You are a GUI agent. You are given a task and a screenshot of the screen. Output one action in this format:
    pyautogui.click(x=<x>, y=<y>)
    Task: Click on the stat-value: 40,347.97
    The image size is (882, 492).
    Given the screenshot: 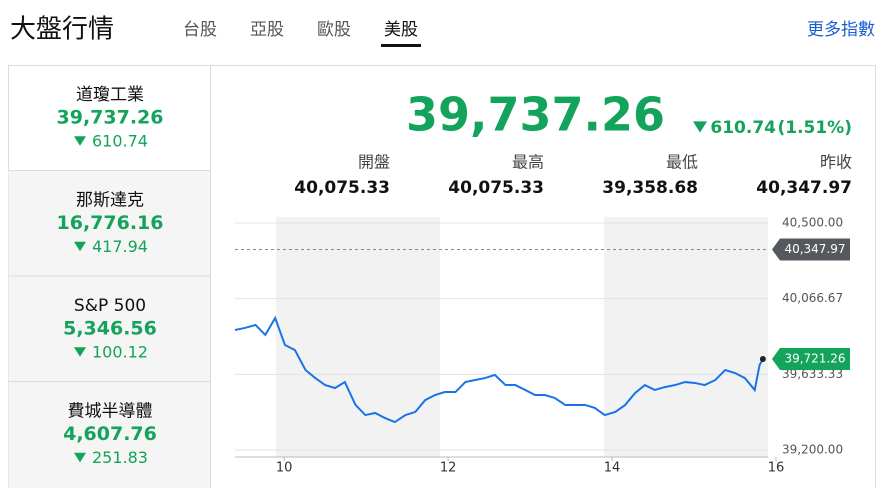 What is the action you would take?
    pyautogui.click(x=804, y=188)
    